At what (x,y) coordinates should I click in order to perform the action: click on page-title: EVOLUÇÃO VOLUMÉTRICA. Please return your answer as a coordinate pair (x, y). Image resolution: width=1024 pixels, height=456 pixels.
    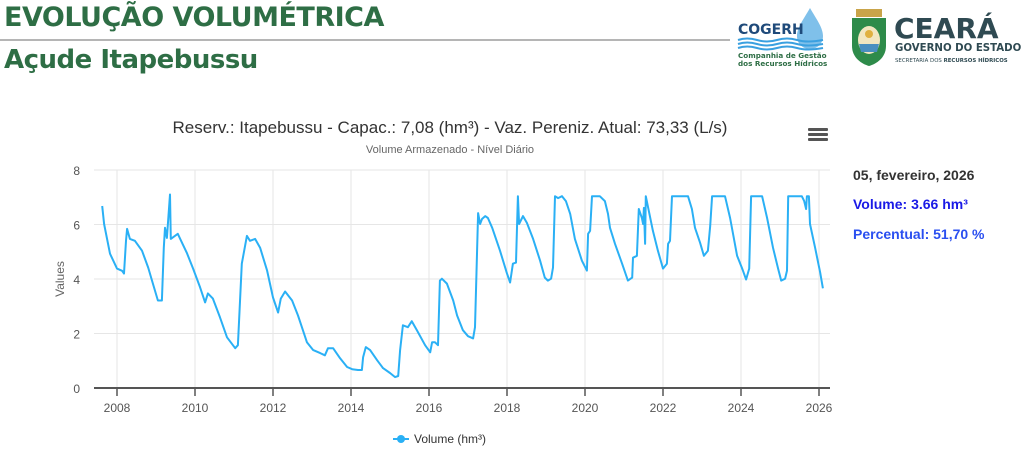
    Looking at the image, I should click on (194, 17).